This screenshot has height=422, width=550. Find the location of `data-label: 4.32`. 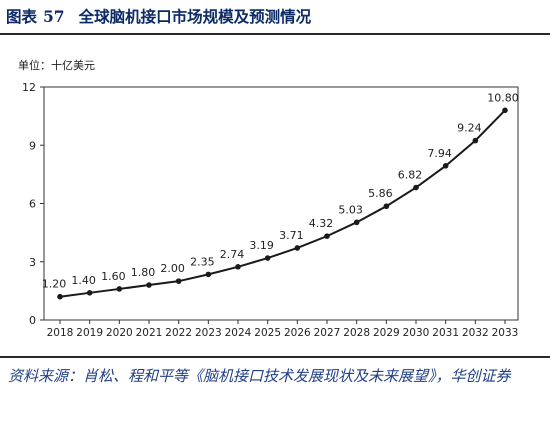

data-label: 4.32 is located at coordinates (321, 223).